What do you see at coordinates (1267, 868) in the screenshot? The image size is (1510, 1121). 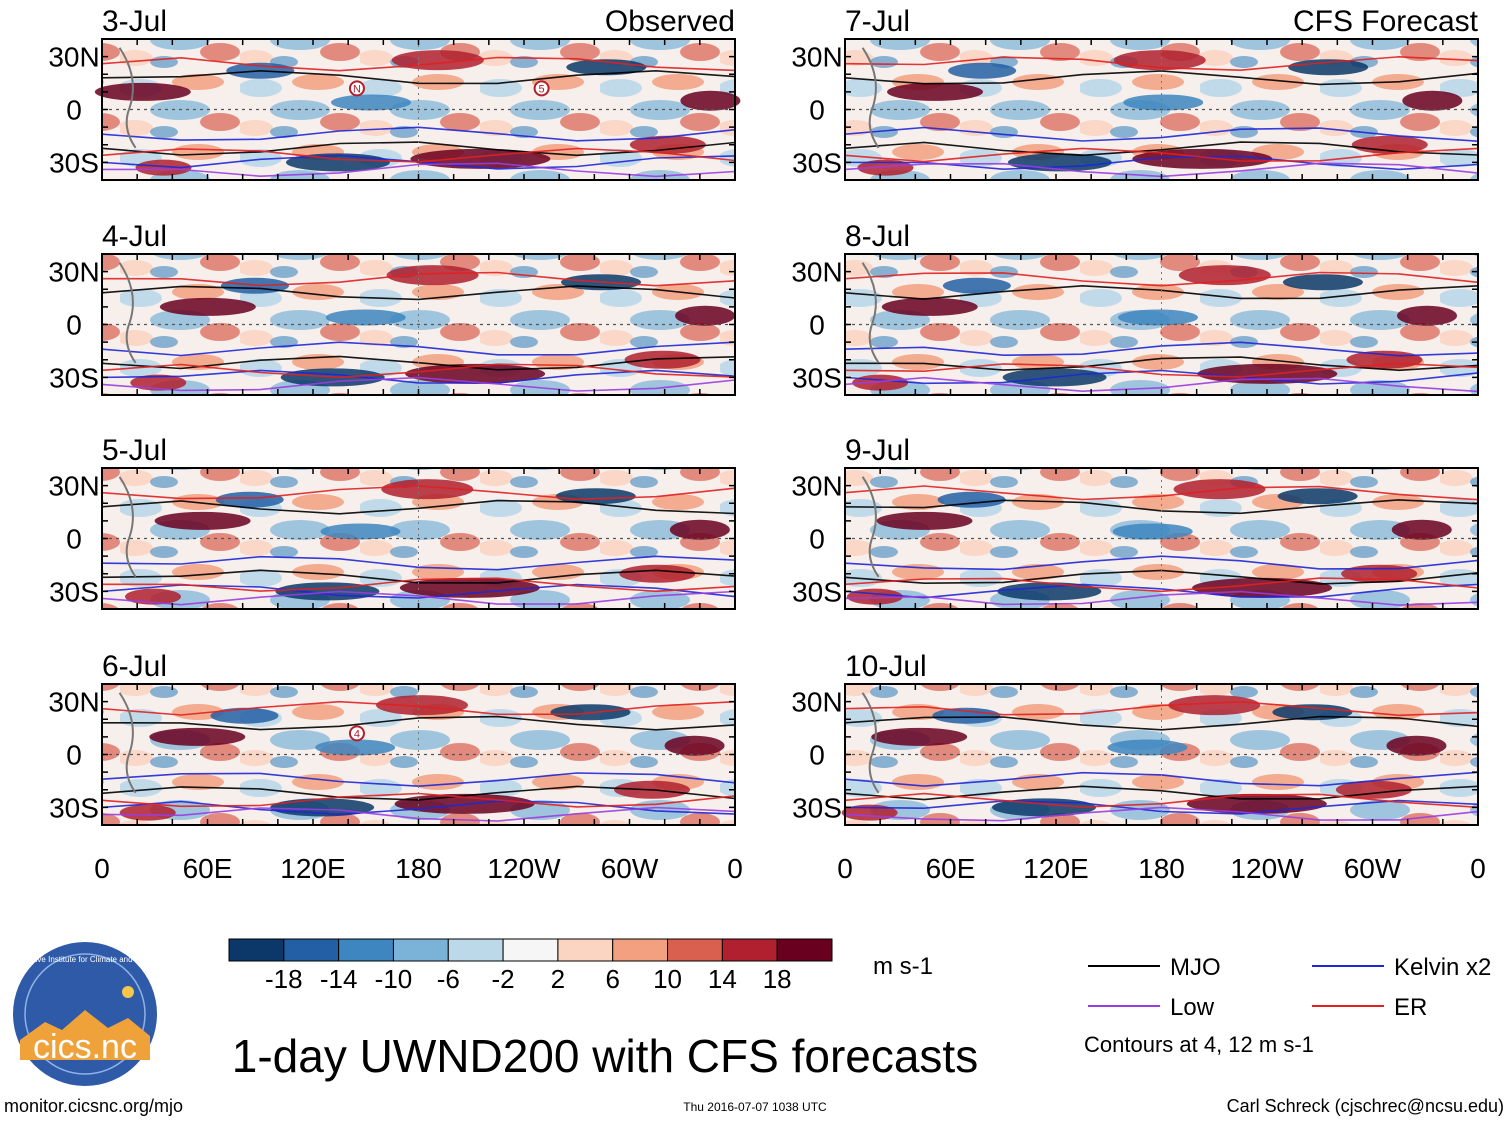 I see `lon-label: 120W` at bounding box center [1267, 868].